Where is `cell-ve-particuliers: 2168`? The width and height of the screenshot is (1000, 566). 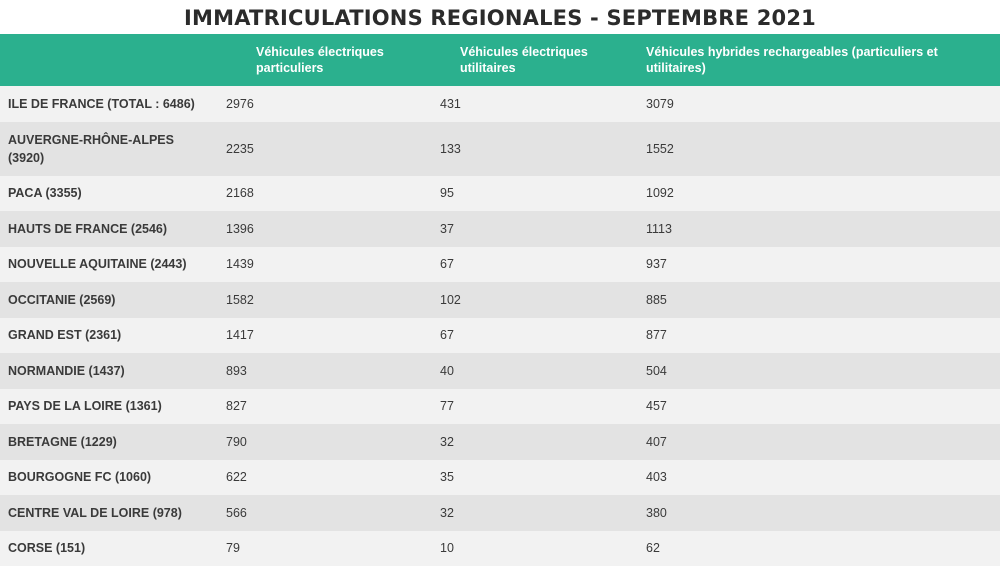 cell-ve-particuliers: 2168 is located at coordinates (325, 194).